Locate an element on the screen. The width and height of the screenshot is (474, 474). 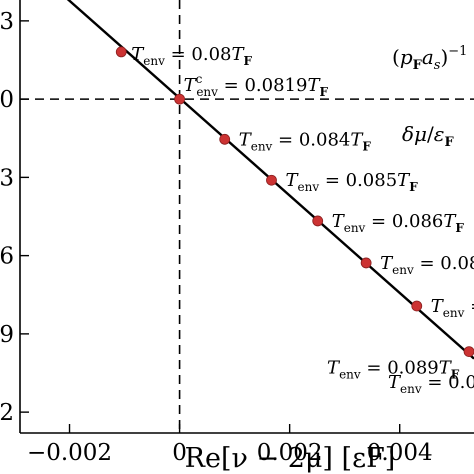
point-label: Tenv = 0.085TF is located at coordinates (351, 182).